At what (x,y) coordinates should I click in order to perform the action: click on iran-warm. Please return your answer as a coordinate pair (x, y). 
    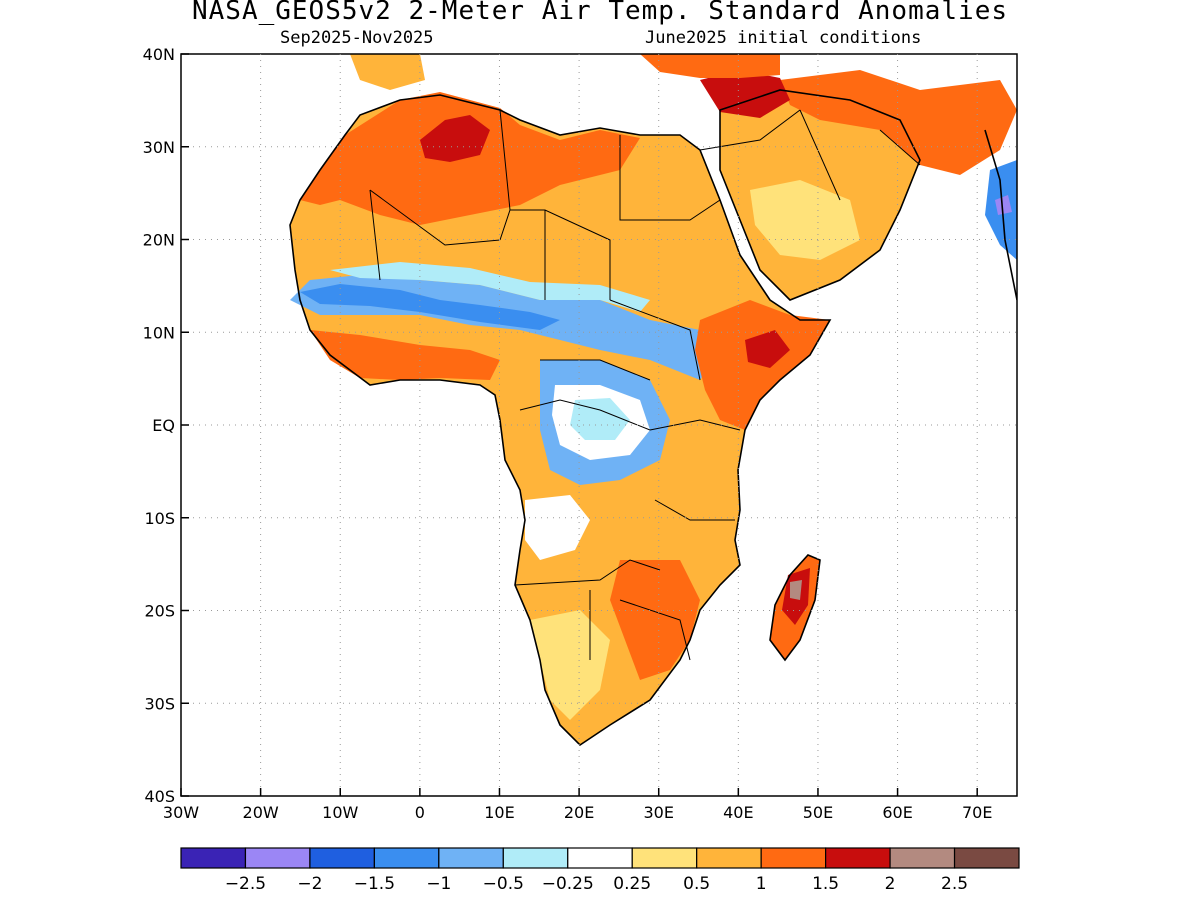
    Looking at the image, I should click on (898, 122).